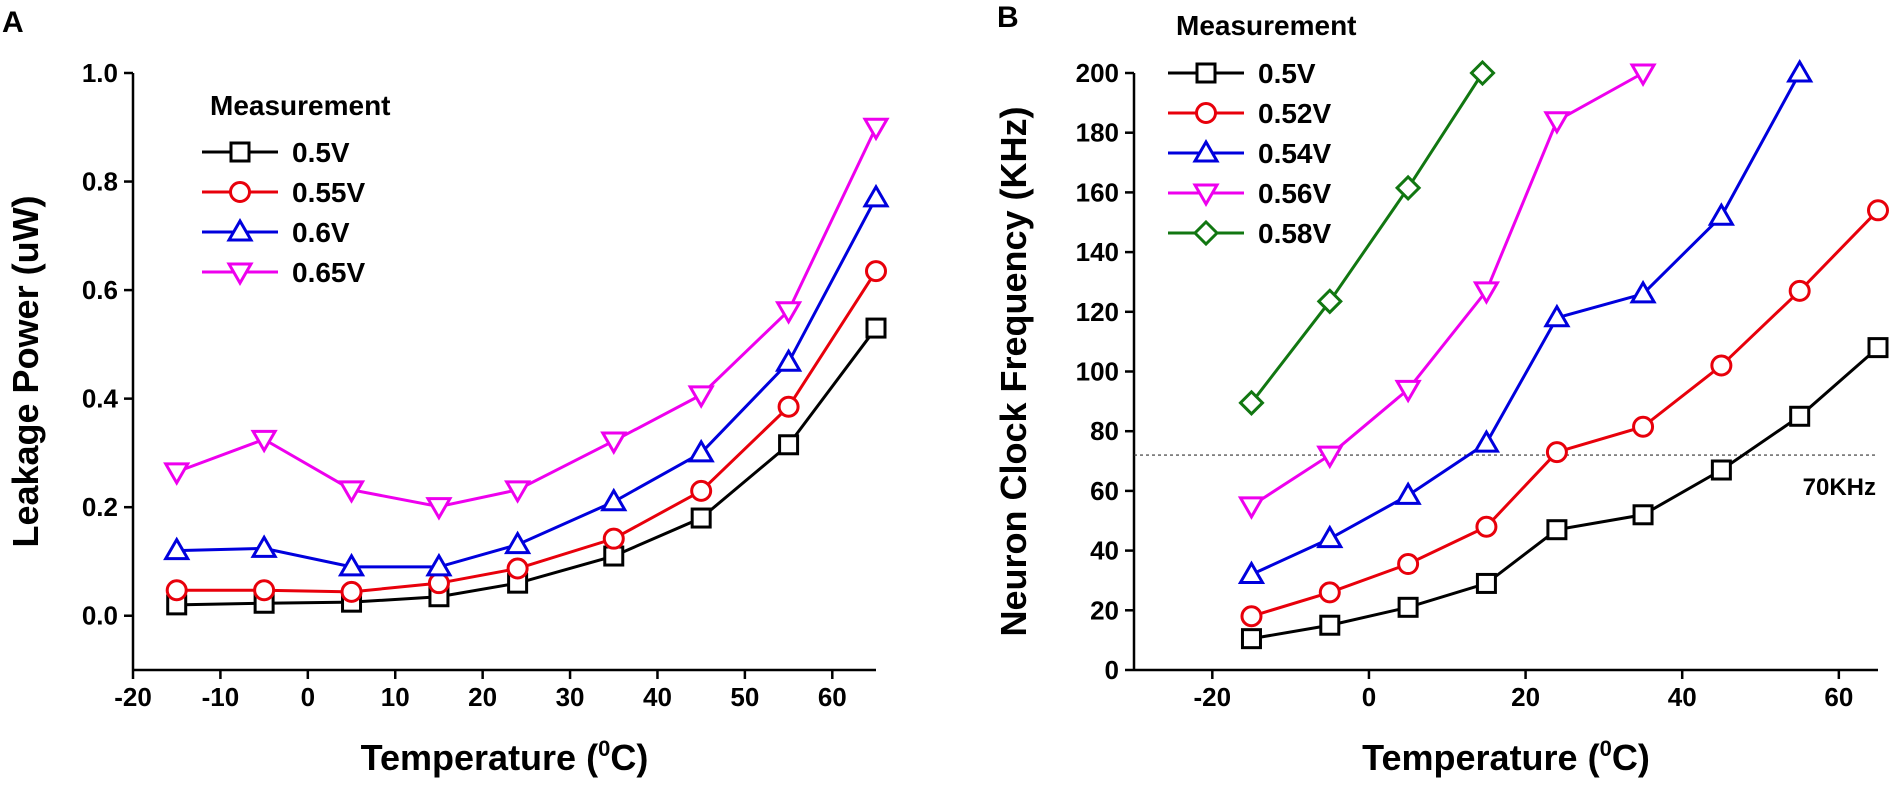 The image size is (1893, 810). What do you see at coordinates (300, 105) in the screenshot?
I see `legend-title: Measurement` at bounding box center [300, 105].